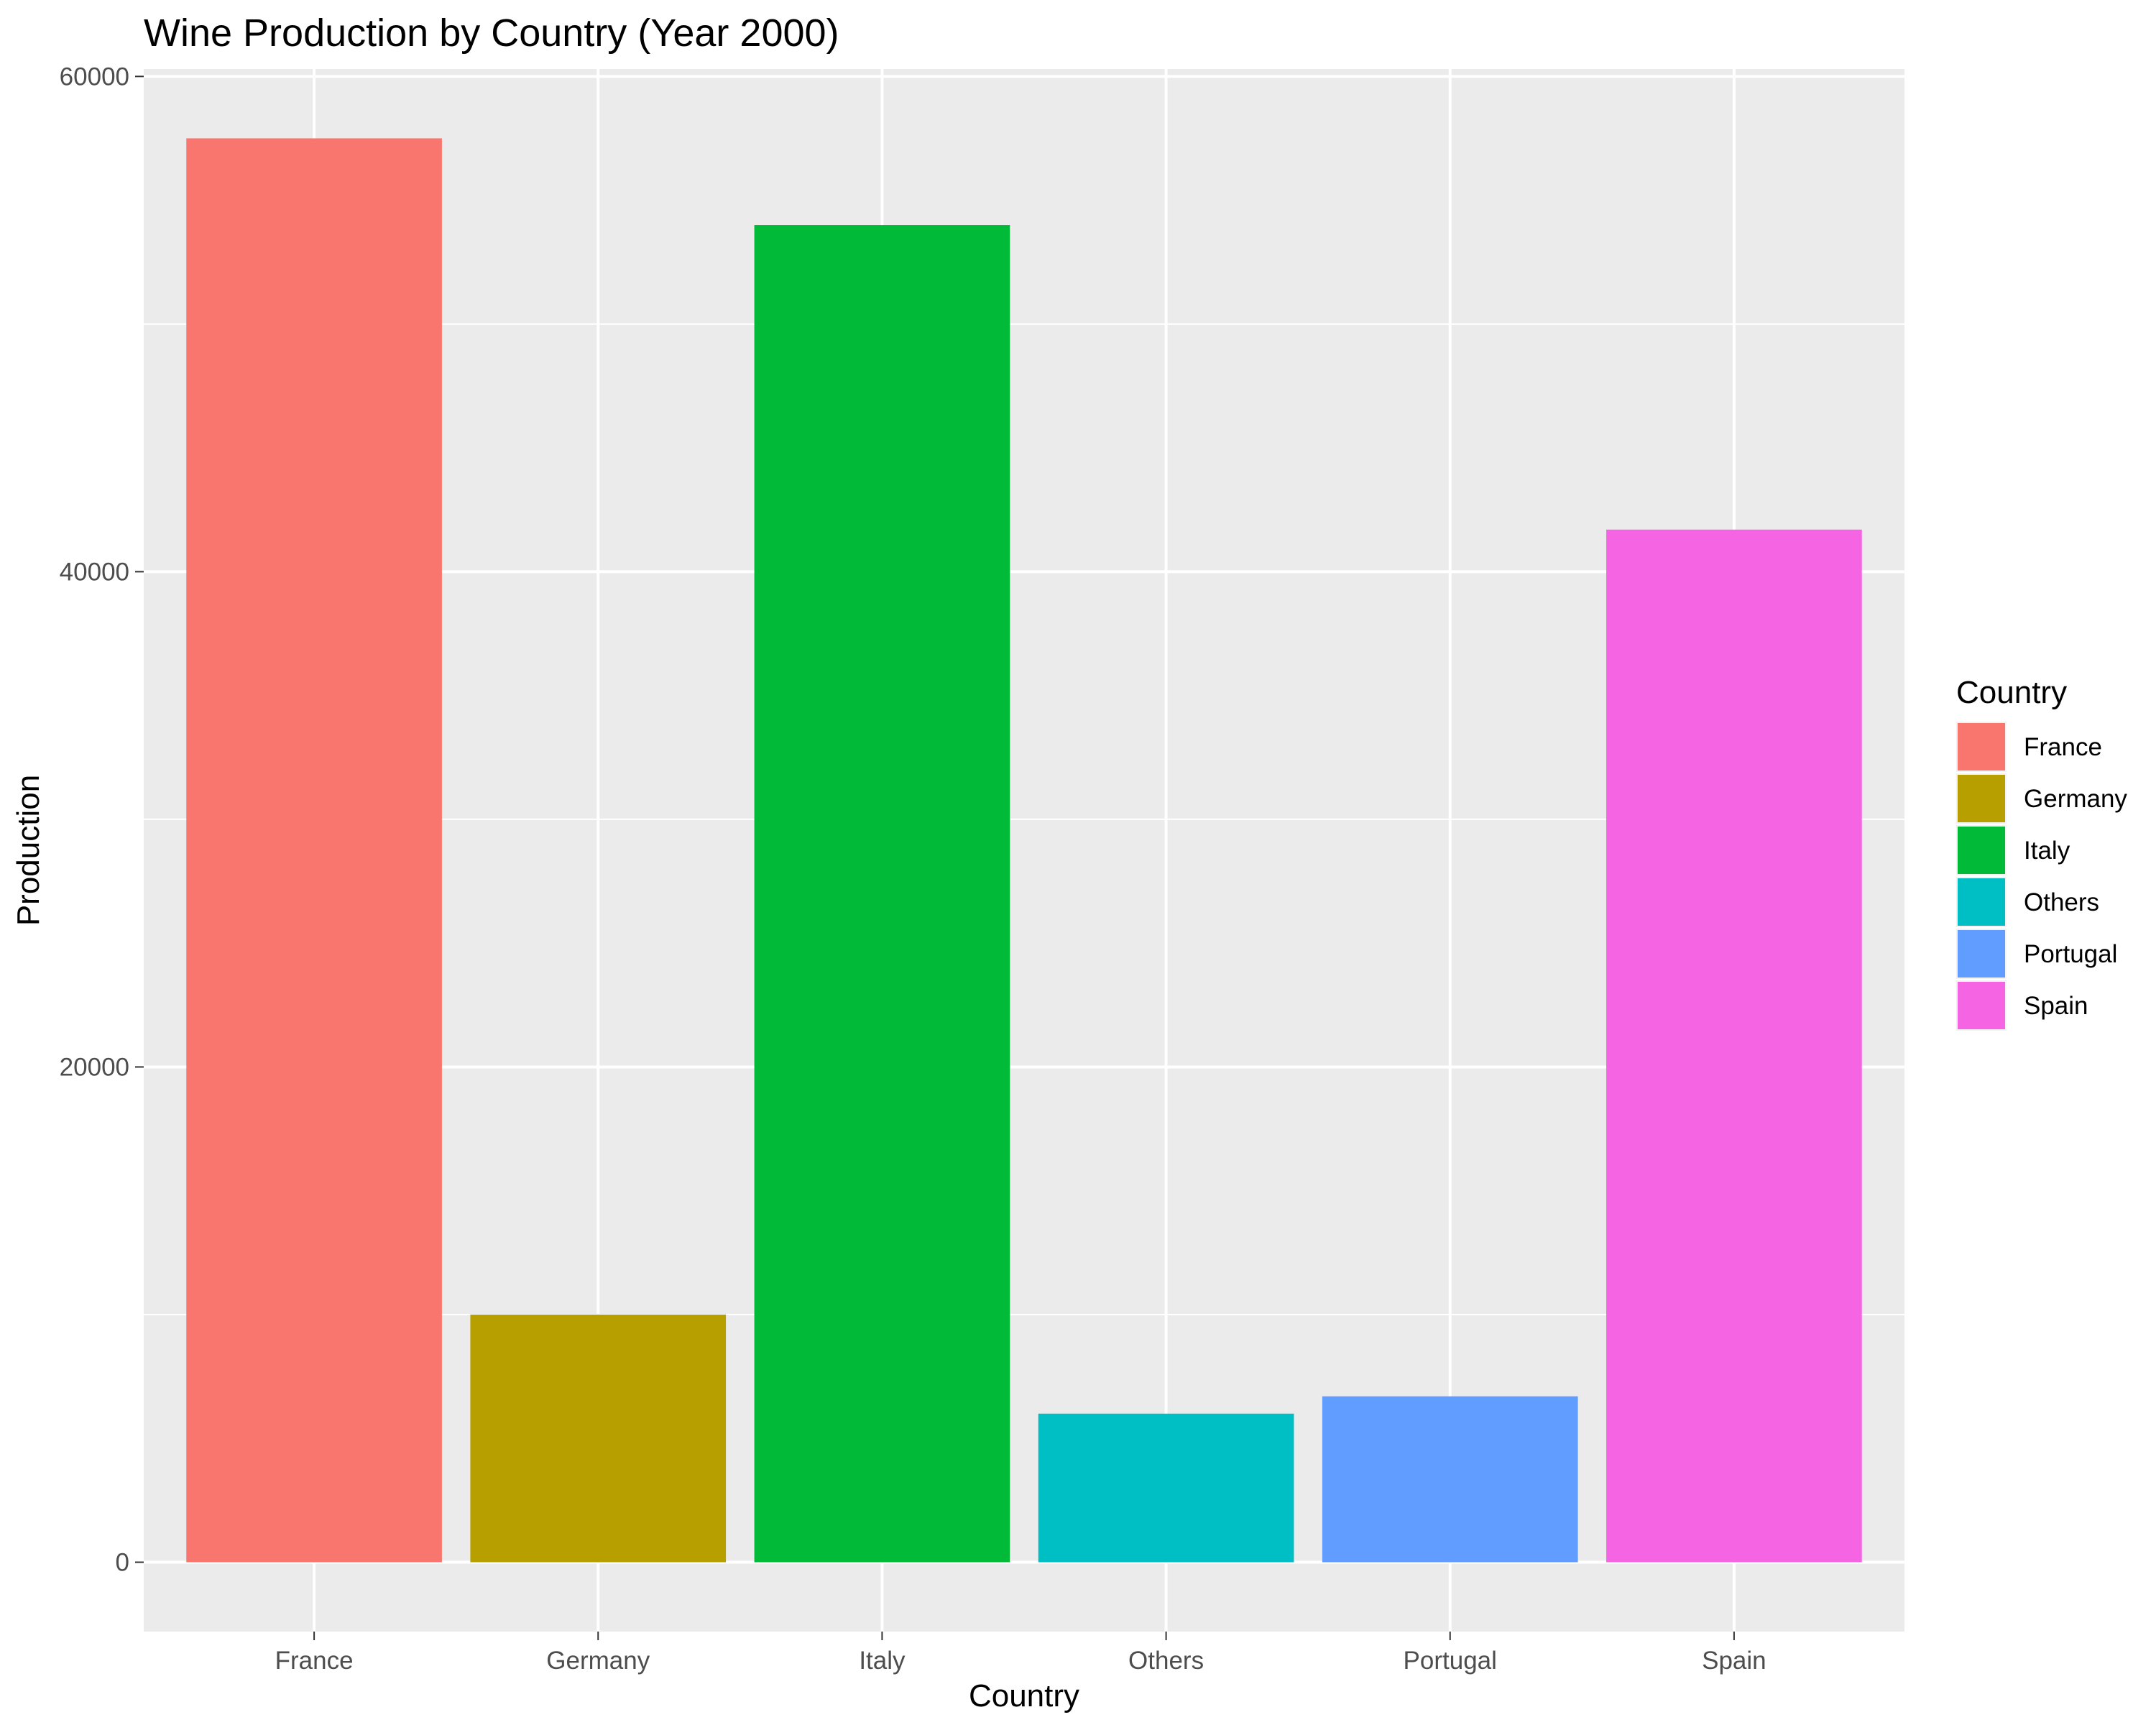 Image resolution: width=2156 pixels, height=1725 pixels. Describe the element at coordinates (314, 850) in the screenshot. I see `bar-france` at that location.